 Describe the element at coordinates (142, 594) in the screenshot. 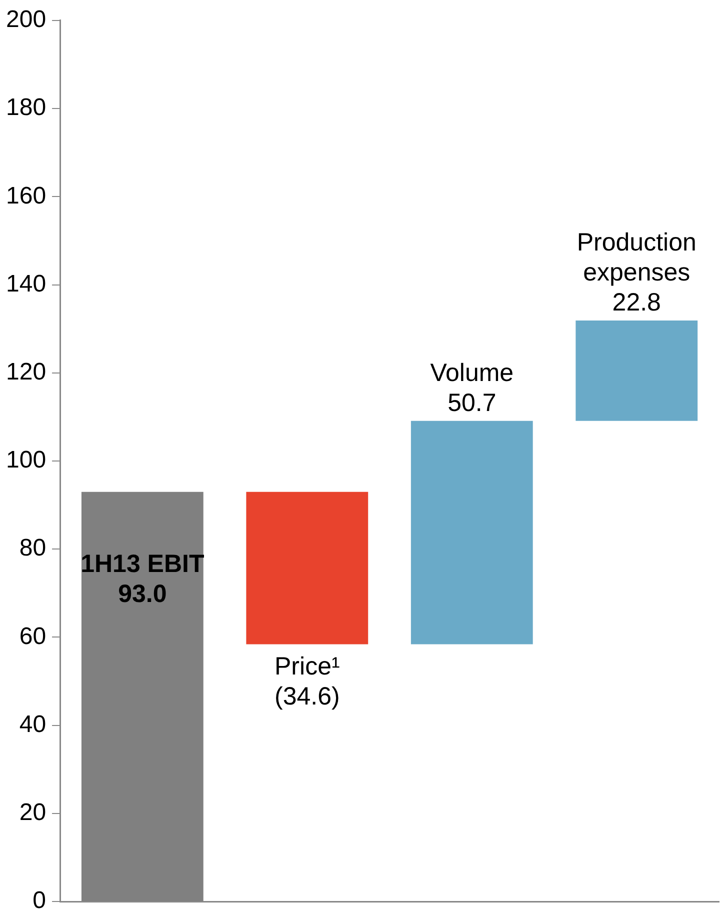

I see `data-label: 93.0` at that location.